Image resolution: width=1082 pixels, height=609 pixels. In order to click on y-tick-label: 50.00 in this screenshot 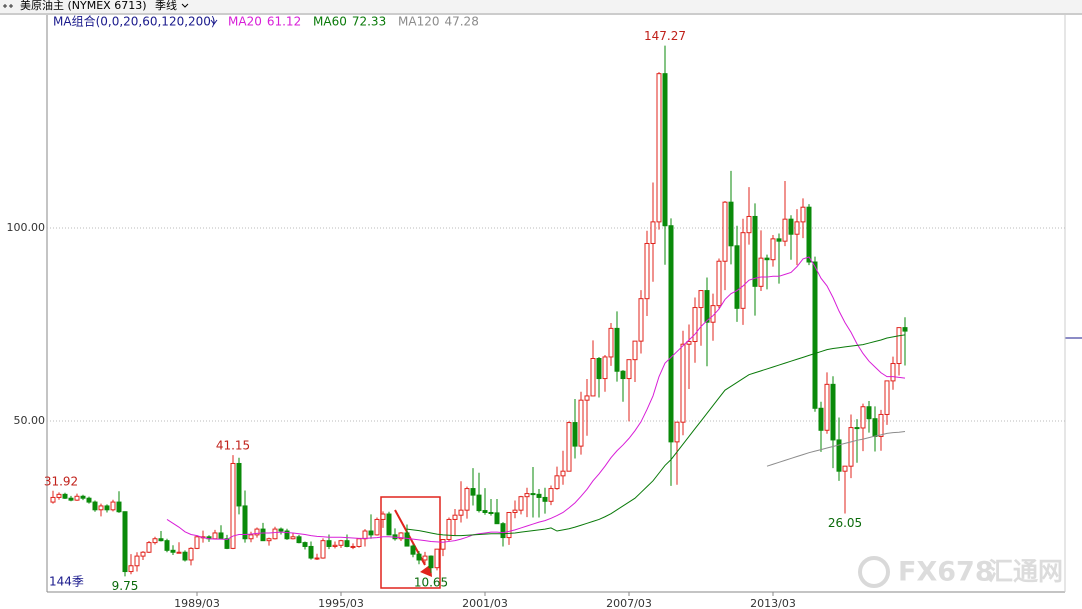, I will do `click(30, 420)`.